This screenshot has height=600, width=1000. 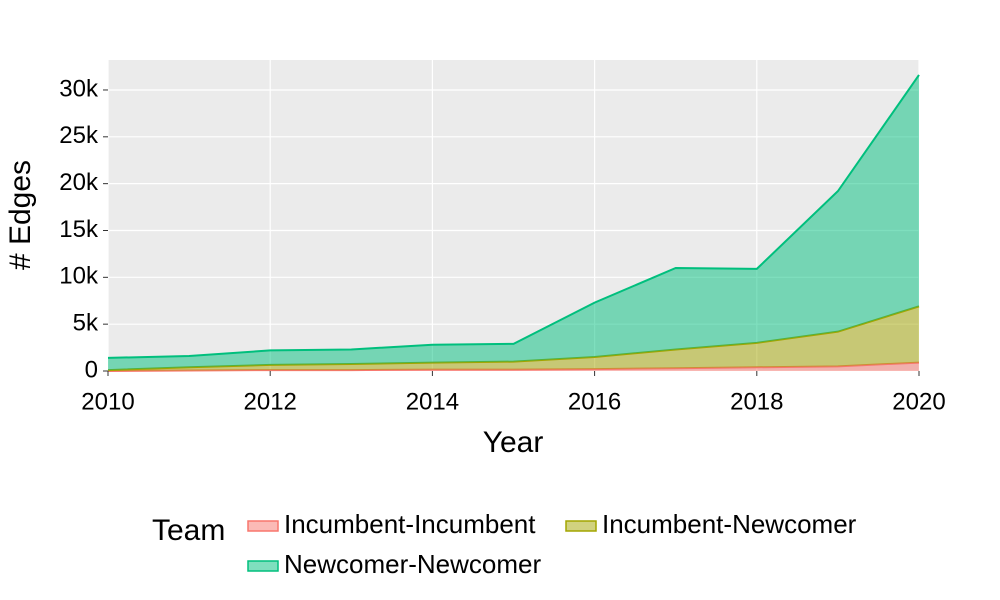 What do you see at coordinates (410, 524) in the screenshot?
I see `legend-label: Incumbent-Incumbent` at bounding box center [410, 524].